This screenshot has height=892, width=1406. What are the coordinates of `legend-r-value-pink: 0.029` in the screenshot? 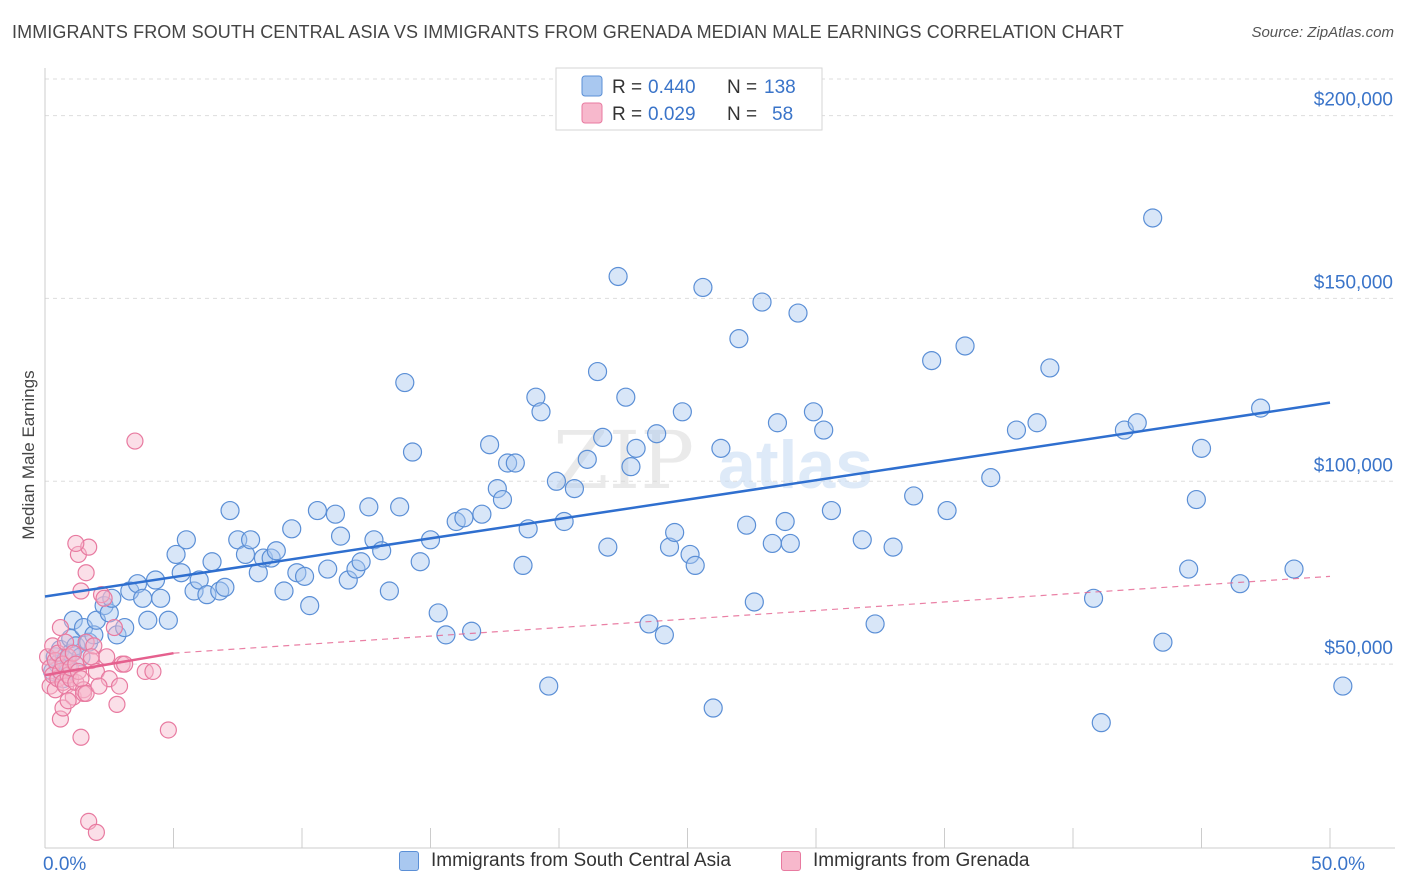 It's located at (672, 114).